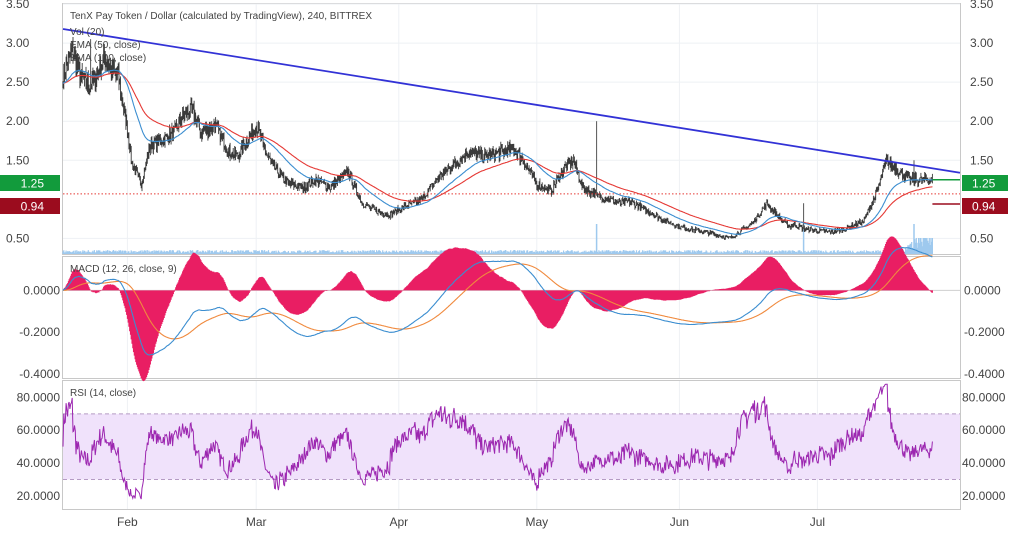 This screenshot has width=1024, height=535. I want to click on last-price-label-right: 1.25, so click(984, 184).